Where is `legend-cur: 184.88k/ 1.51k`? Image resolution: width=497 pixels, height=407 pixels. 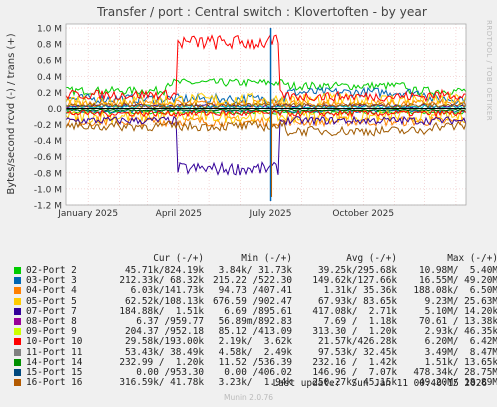 legend-cur: 184.88k/ 1.51k is located at coordinates (161, 311).